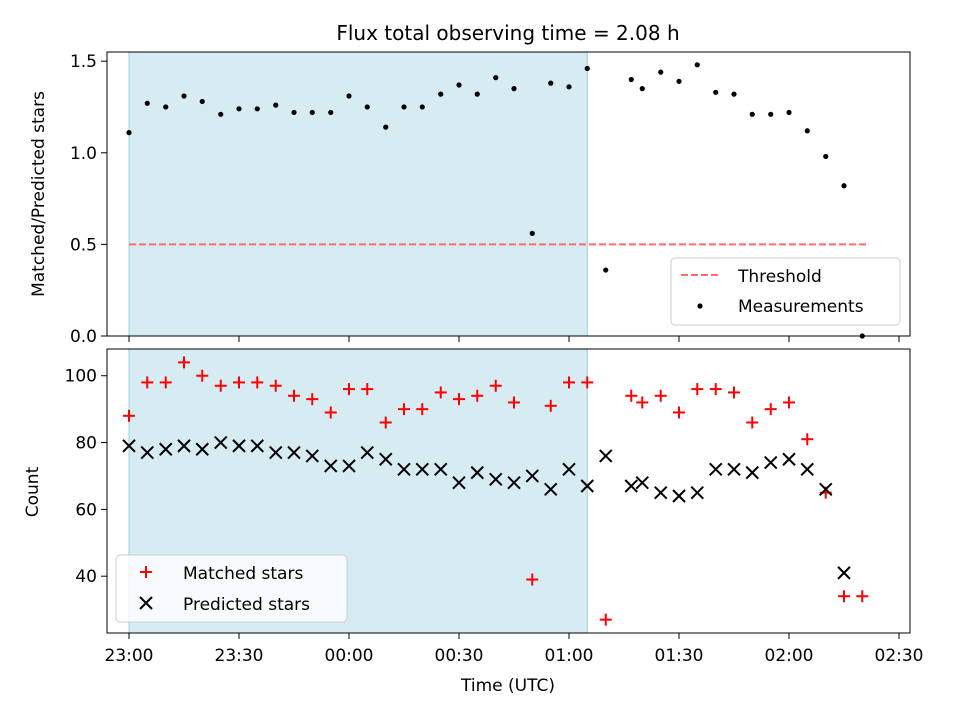 This screenshot has height=720, width=960. I want to click on top-y-tick-label: 0.5, so click(83, 245).